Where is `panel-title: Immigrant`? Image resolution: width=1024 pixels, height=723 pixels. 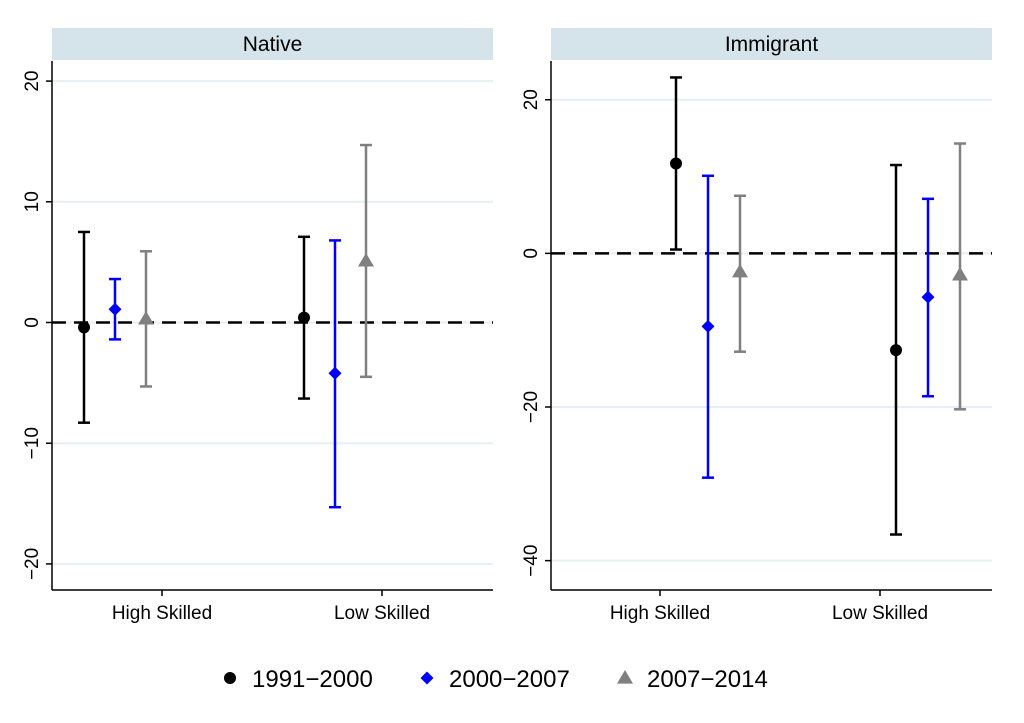 panel-title: Immigrant is located at coordinates (772, 44).